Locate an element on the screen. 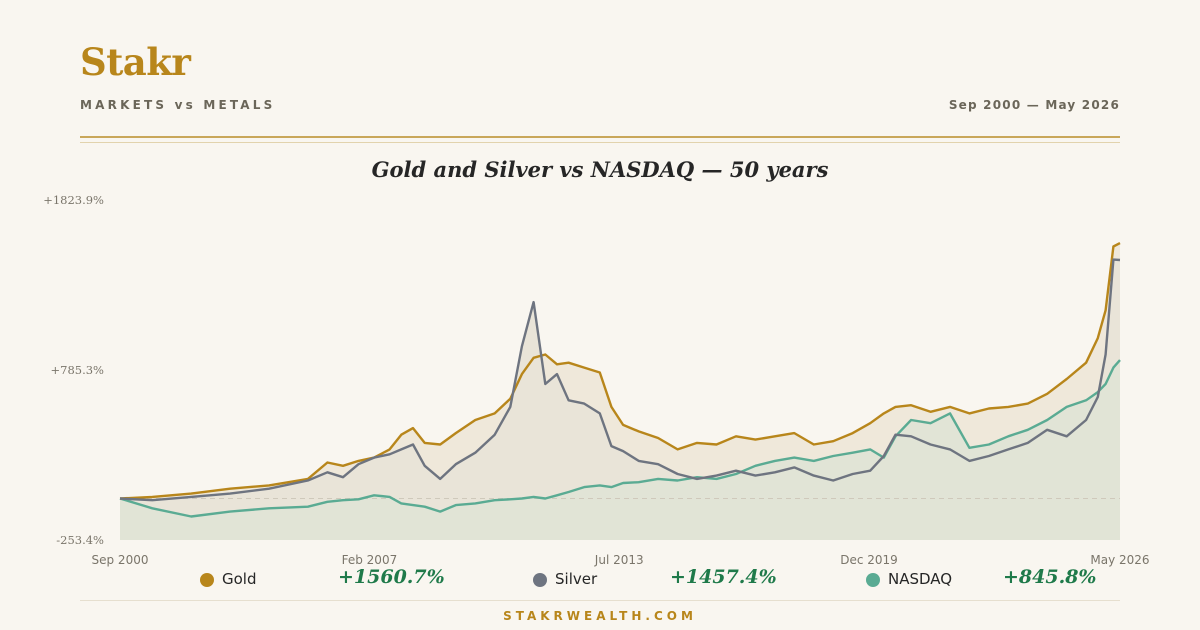  legend-label-silver: Silver is located at coordinates (576, 579).